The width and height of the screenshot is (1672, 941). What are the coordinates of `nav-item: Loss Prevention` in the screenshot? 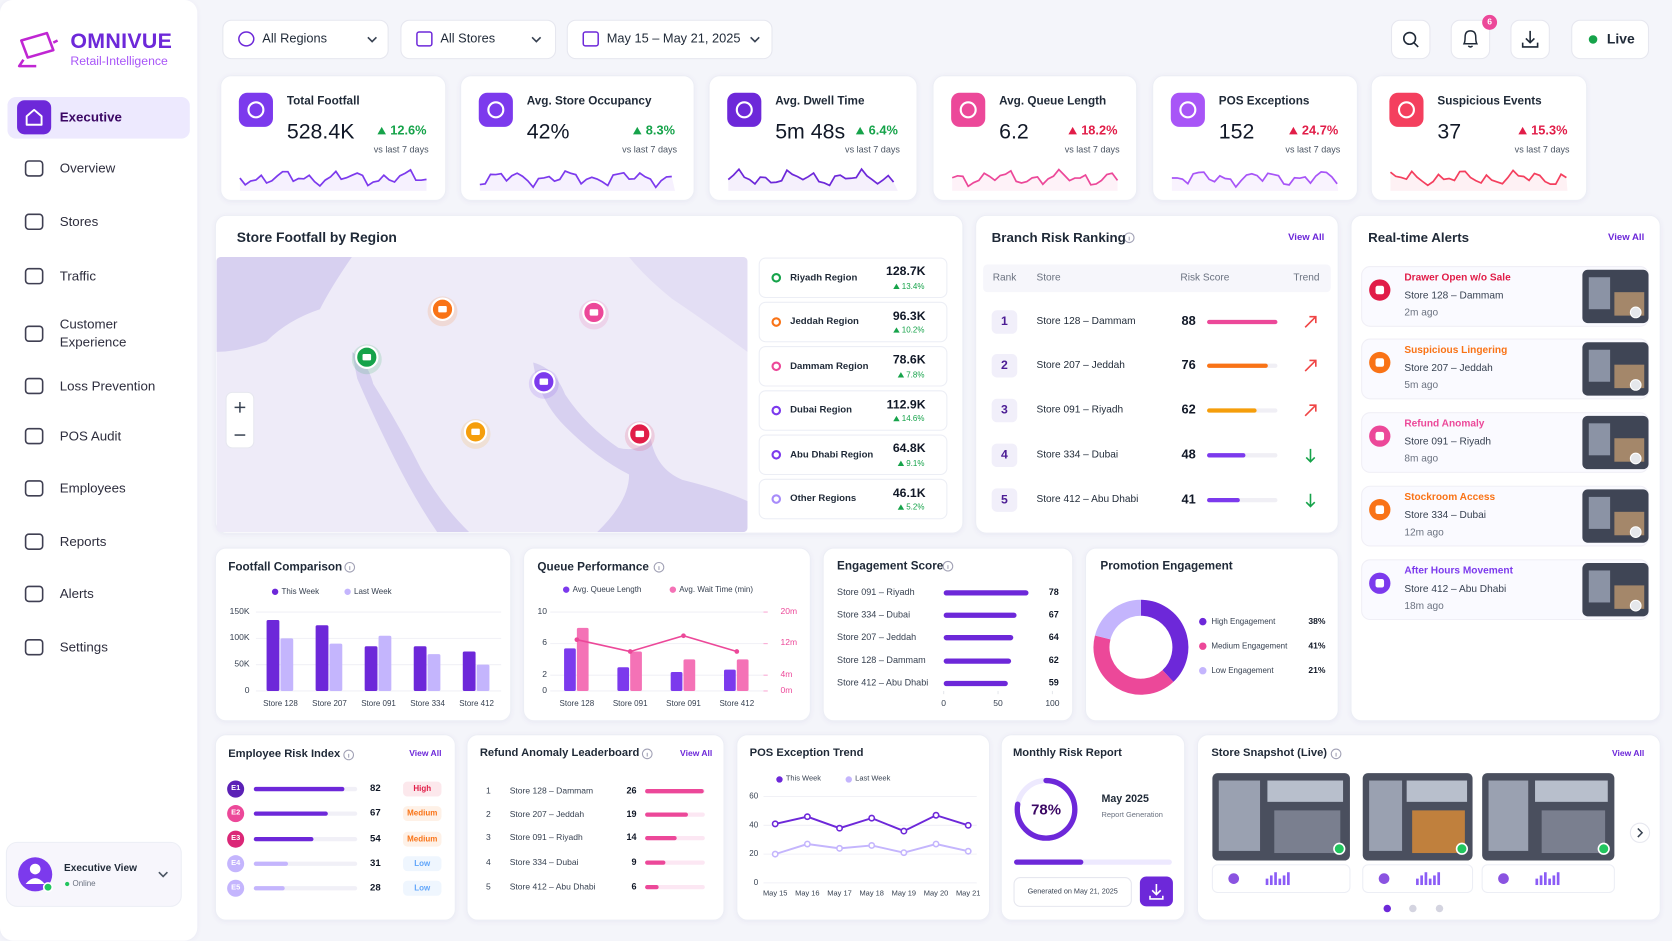 It's located at (107, 385).